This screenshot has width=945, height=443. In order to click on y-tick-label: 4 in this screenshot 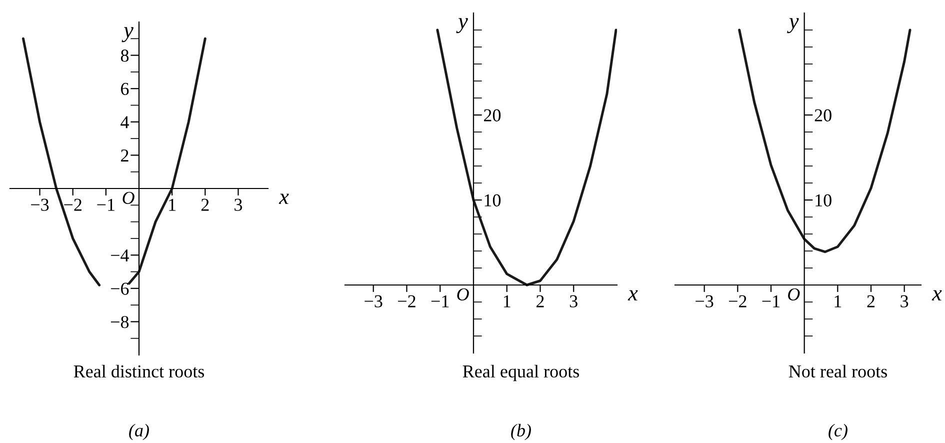, I will do `click(124, 122)`.